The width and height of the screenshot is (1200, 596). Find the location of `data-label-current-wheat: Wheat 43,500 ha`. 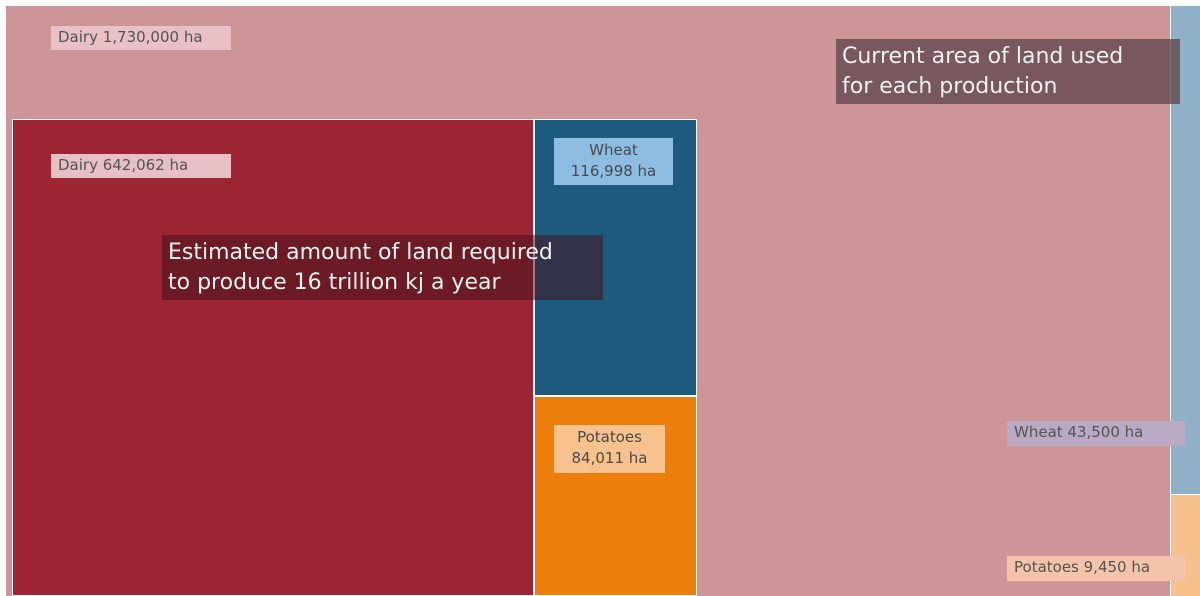

data-label-current-wheat: Wheat 43,500 ha is located at coordinates (1096, 433).